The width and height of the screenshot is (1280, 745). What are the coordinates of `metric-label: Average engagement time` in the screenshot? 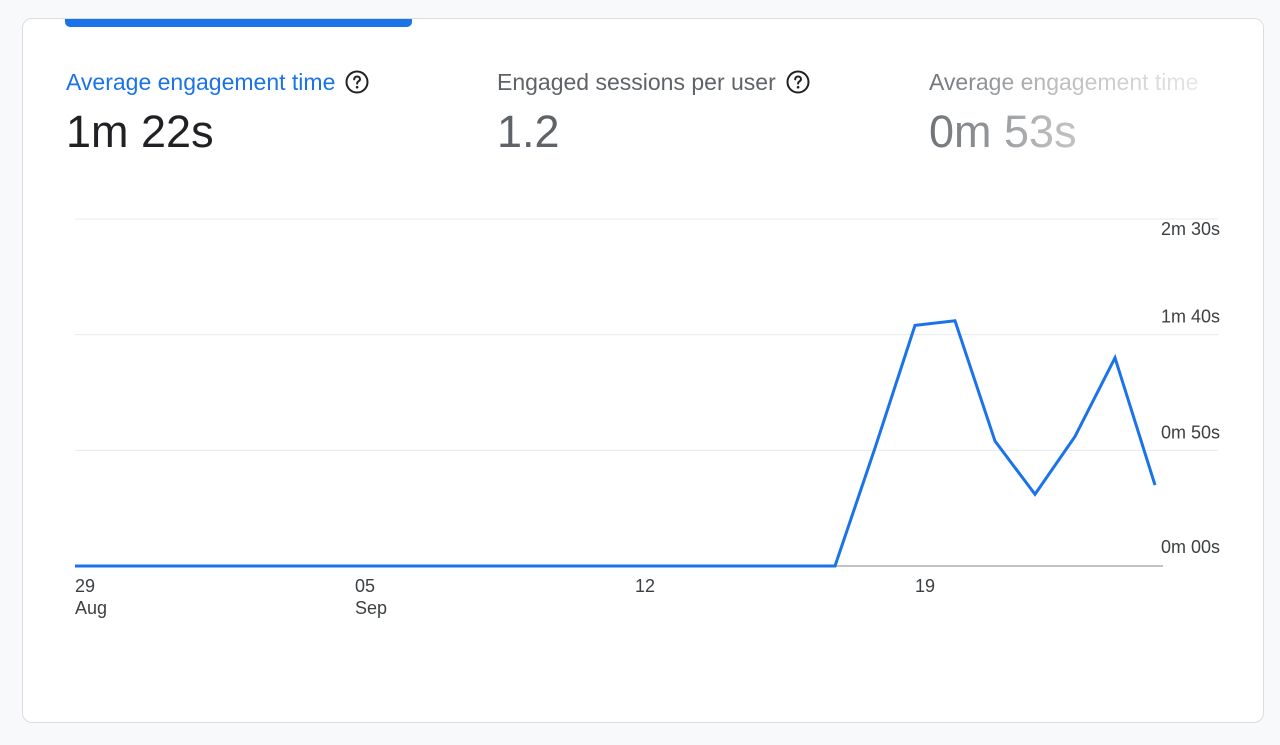 It's located at (217, 82).